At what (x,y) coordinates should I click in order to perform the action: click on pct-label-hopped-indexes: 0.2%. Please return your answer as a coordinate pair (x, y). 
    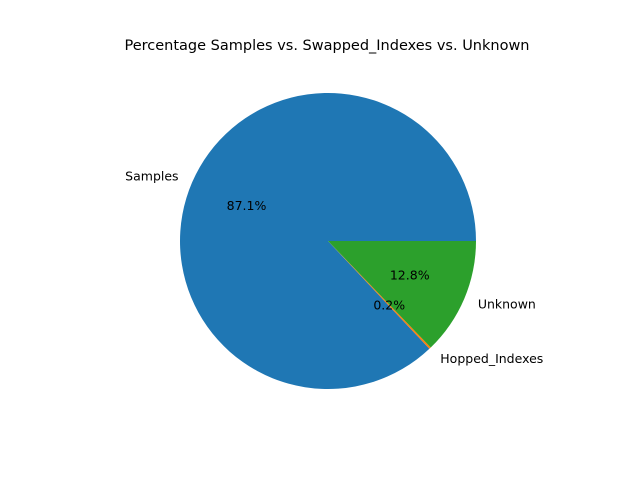
    Looking at the image, I should click on (389, 304).